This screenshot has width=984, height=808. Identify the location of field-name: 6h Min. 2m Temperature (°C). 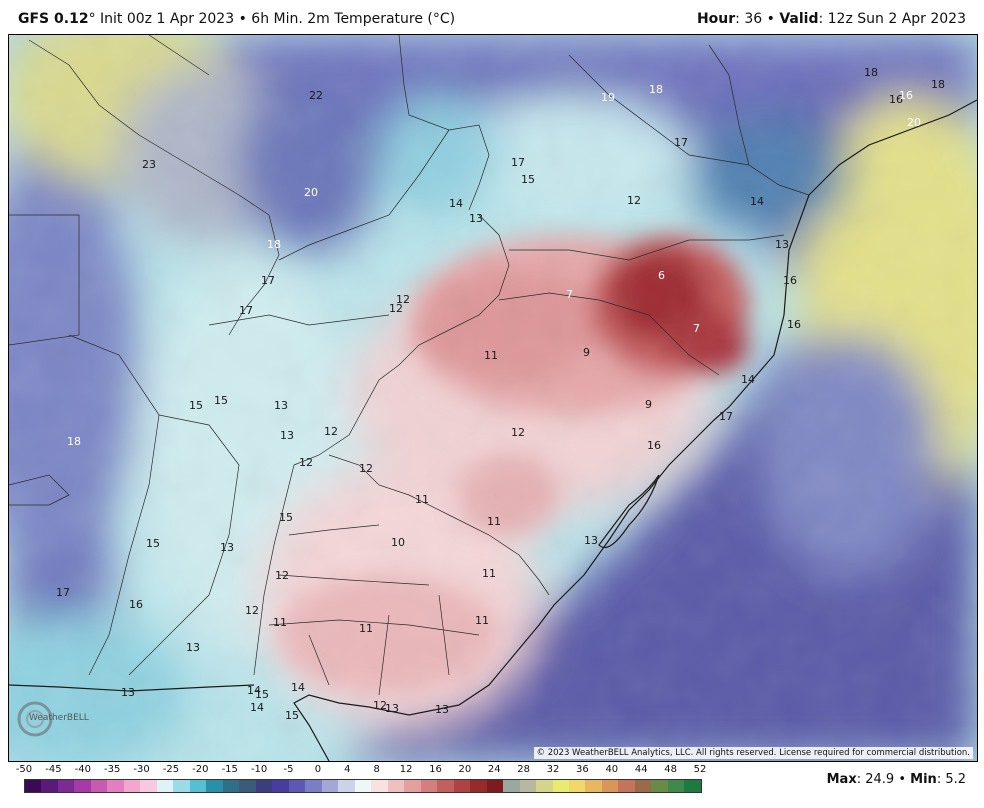
(353, 19).